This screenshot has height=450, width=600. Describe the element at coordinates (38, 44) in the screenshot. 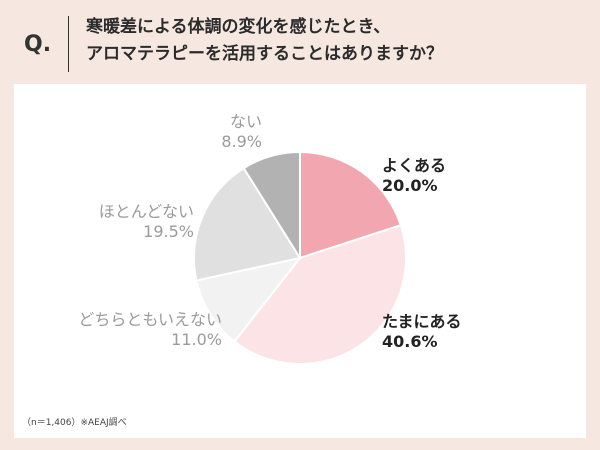

I see `q-mark: Q.` at that location.